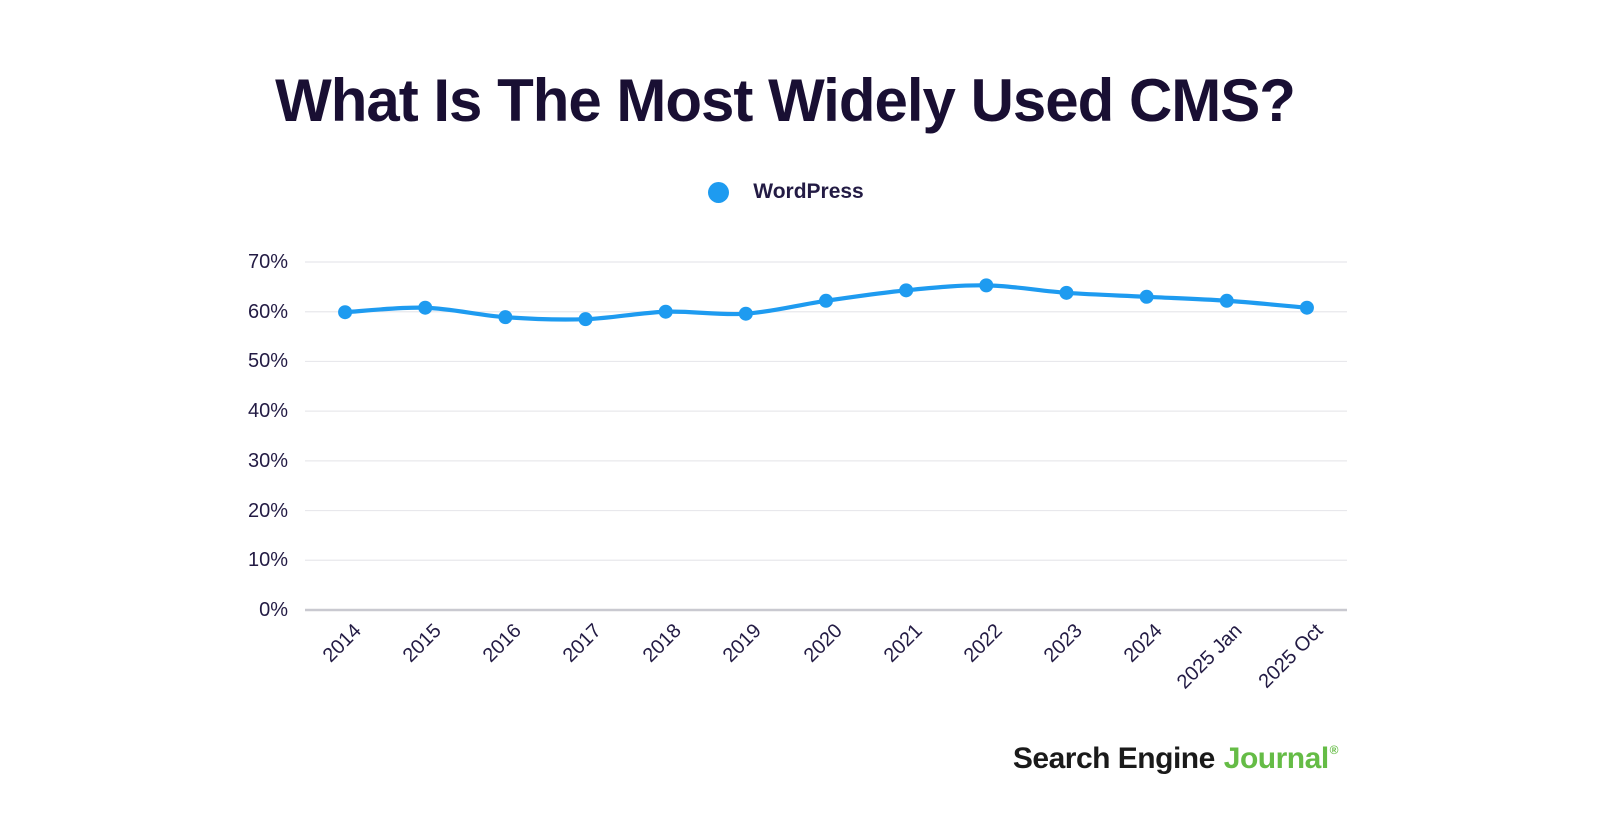  Describe the element at coordinates (267, 361) in the screenshot. I see `y-tick-label: 50%` at that location.